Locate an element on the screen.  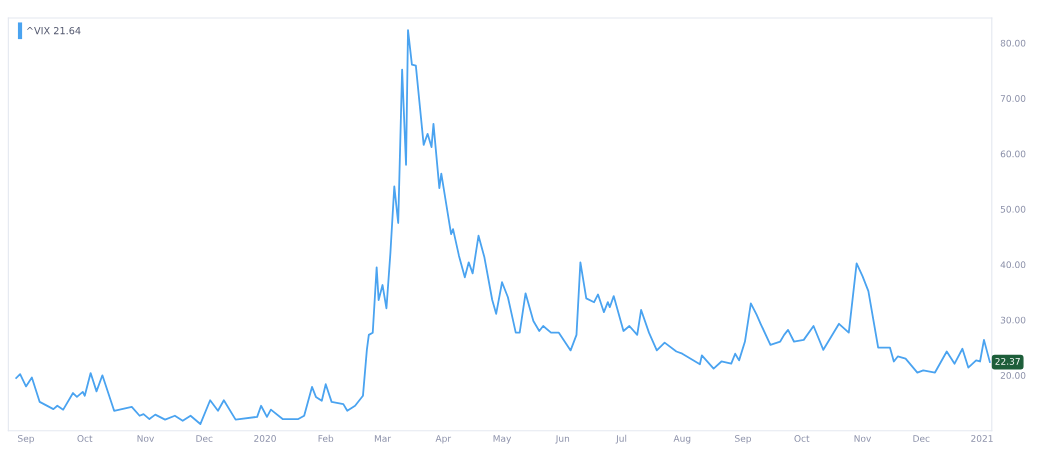
x-tick-label: 2021 is located at coordinates (982, 438).